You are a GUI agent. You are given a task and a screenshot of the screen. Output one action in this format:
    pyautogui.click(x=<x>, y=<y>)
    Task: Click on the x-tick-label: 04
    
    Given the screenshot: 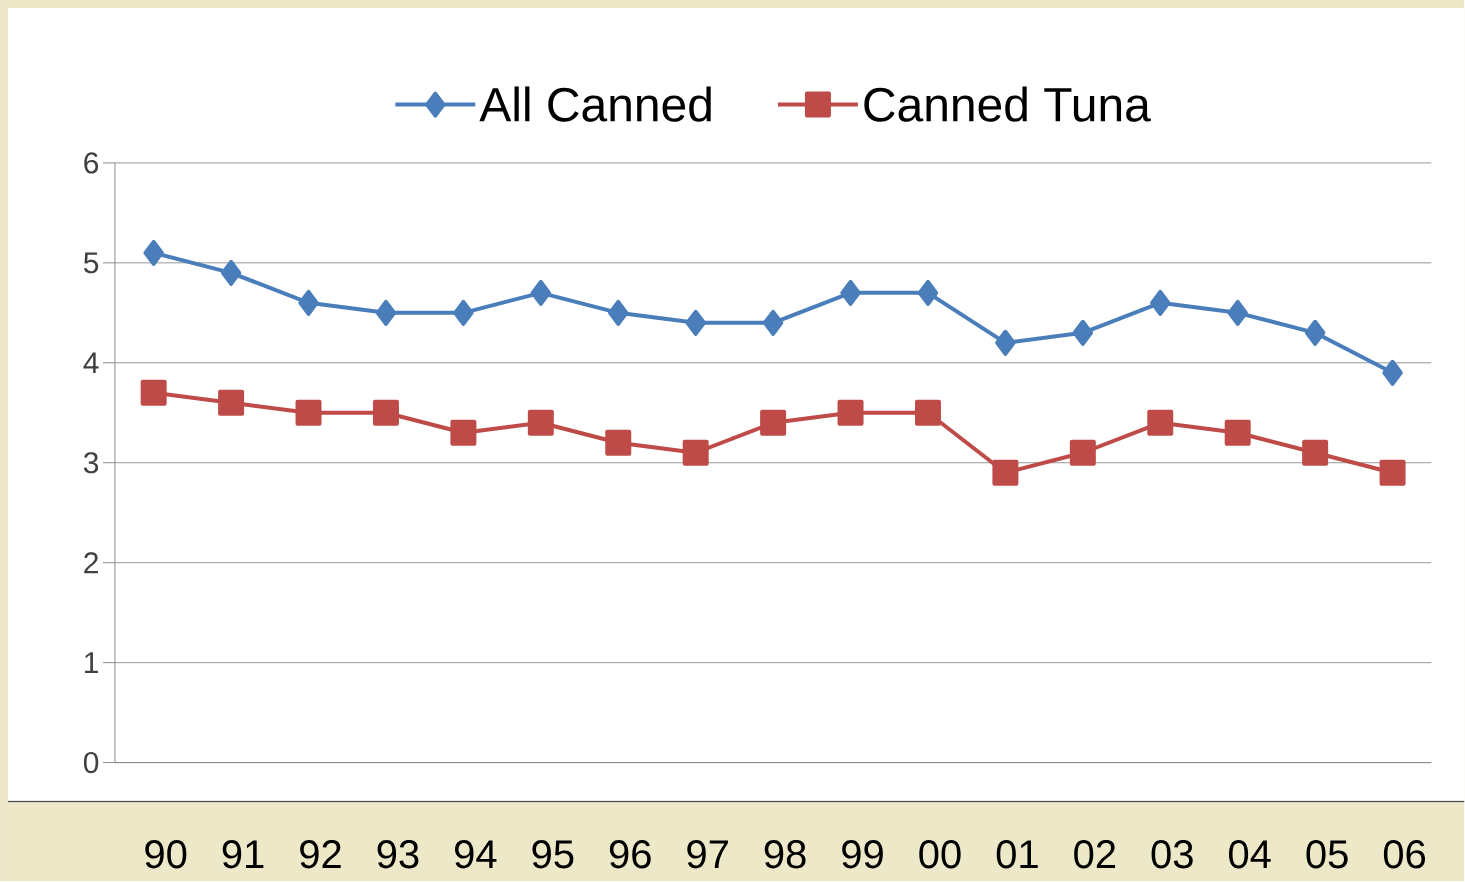 What is the action you would take?
    pyautogui.click(x=1250, y=854)
    